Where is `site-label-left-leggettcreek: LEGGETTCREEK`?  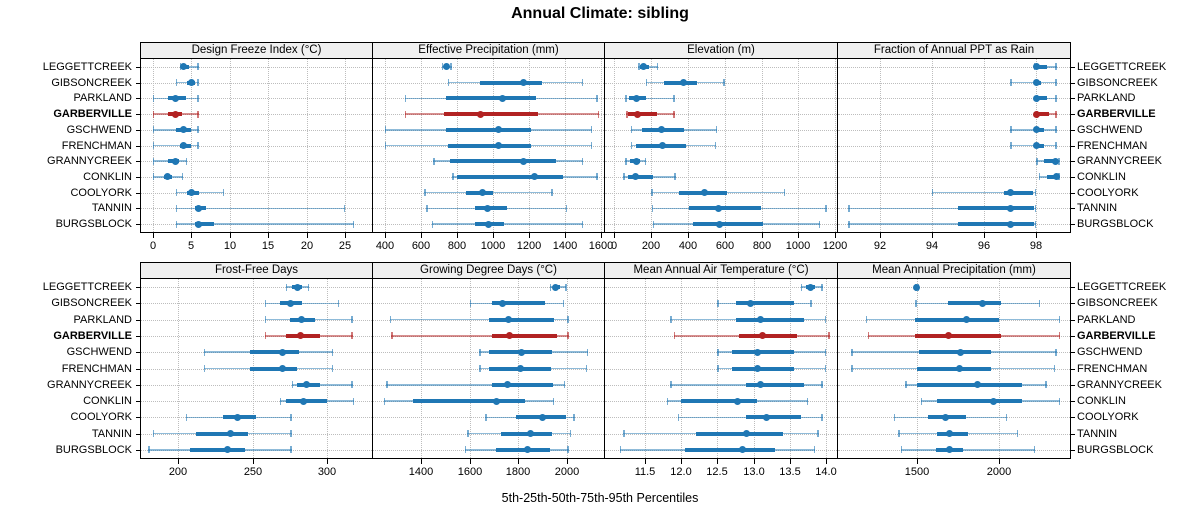
site-label-left-leggettcreek: LEGGETTCREEK is located at coordinates (87, 67).